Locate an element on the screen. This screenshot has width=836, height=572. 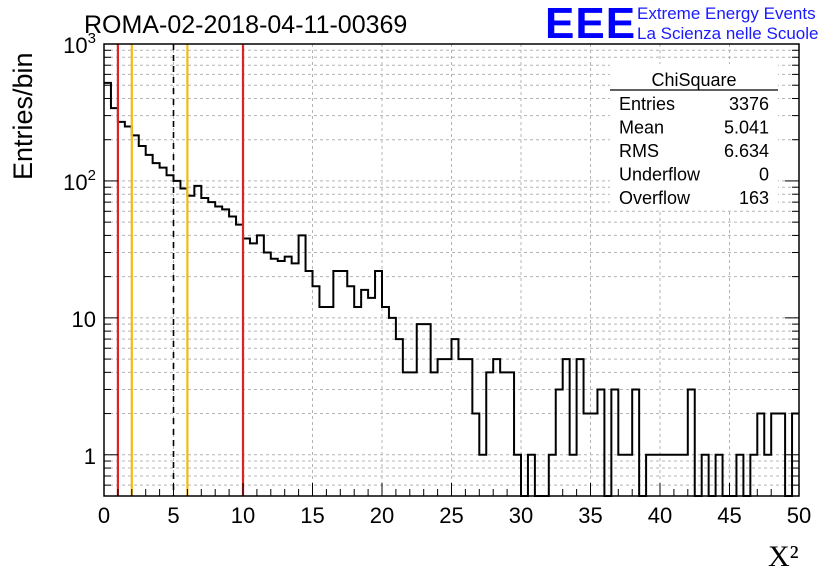
stats-value: 5.041 is located at coordinates (746, 128).